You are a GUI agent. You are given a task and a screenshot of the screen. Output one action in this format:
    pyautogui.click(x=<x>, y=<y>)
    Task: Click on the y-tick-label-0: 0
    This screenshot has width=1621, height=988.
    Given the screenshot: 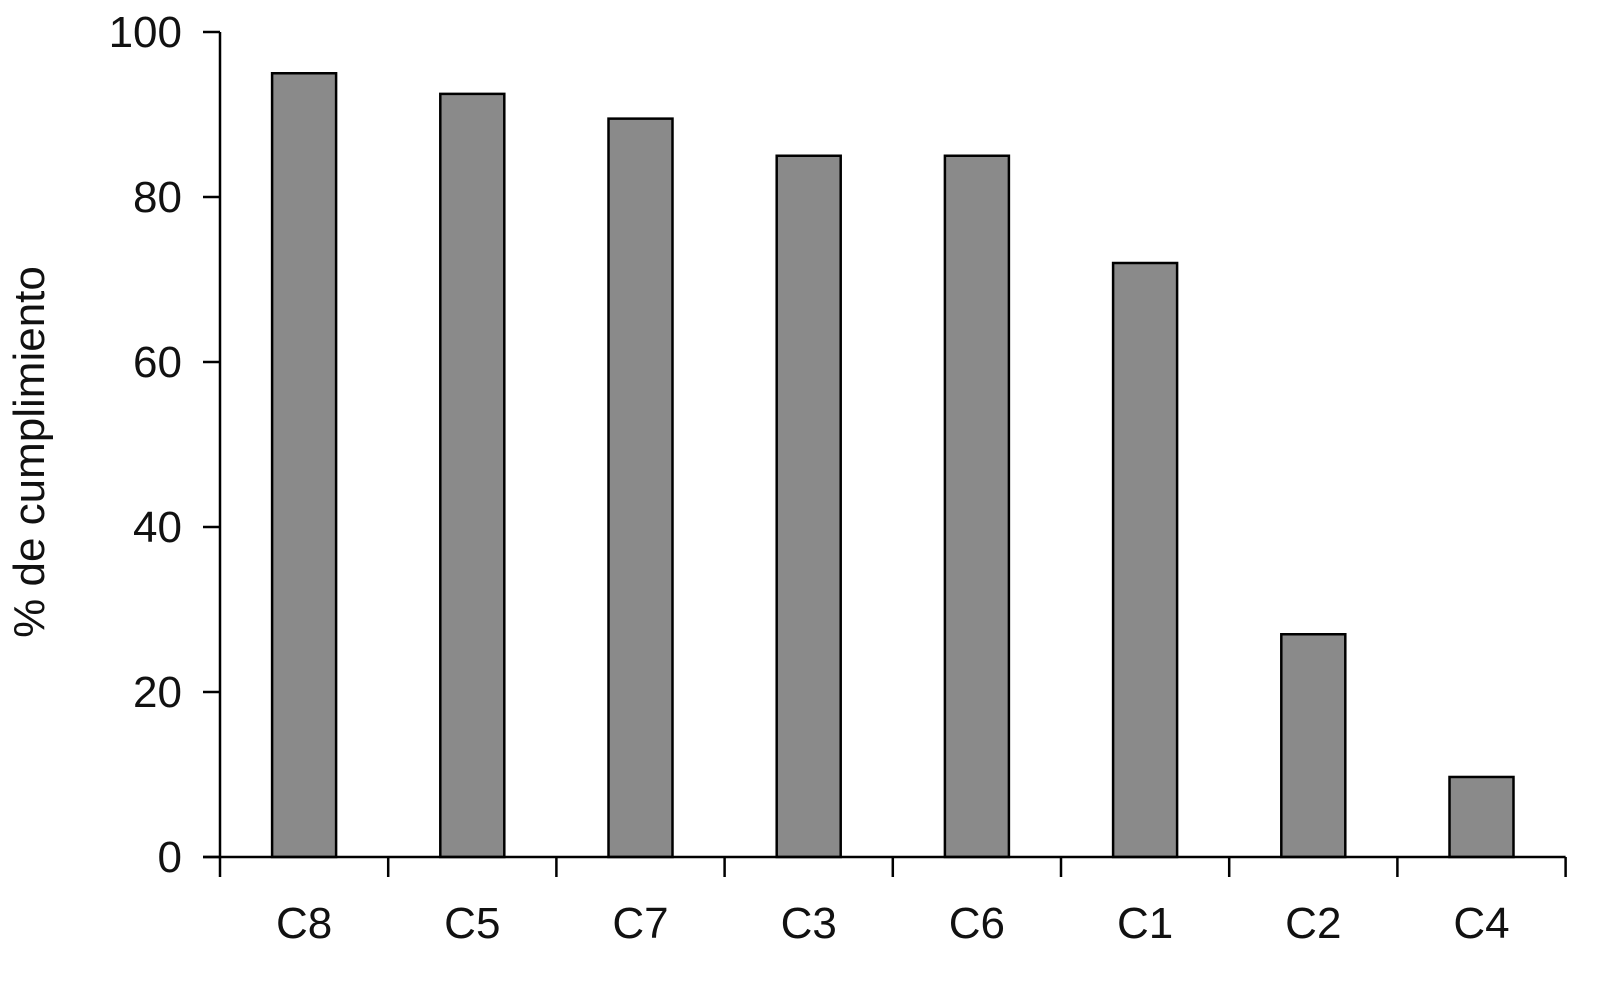 What is the action you would take?
    pyautogui.click(x=170, y=857)
    